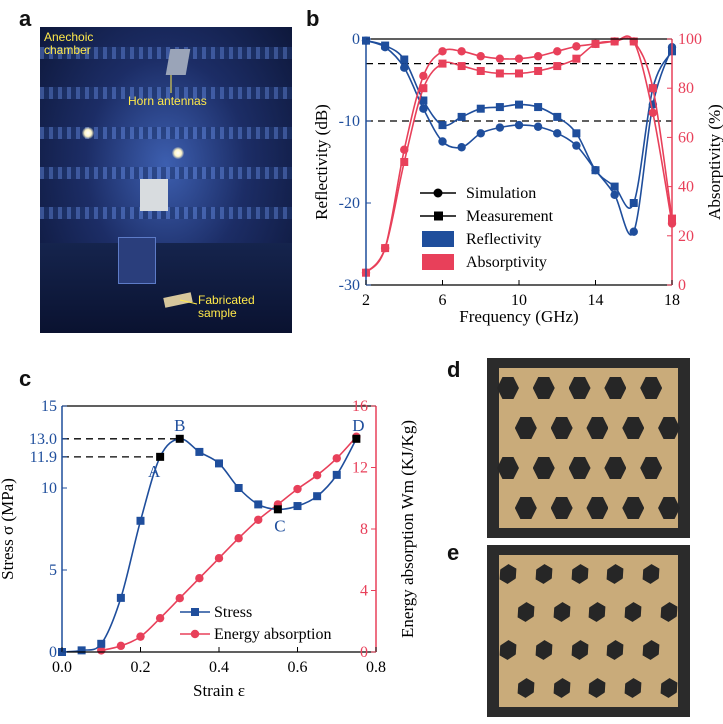 Image resolution: width=723 pixels, height=724 pixels. Describe the element at coordinates (179, 425) in the screenshot. I see `point-label: B` at that location.